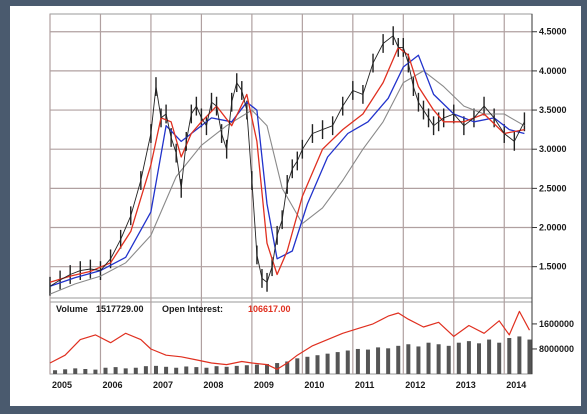  I want to click on x-tick-label: 2009, so click(264, 385).